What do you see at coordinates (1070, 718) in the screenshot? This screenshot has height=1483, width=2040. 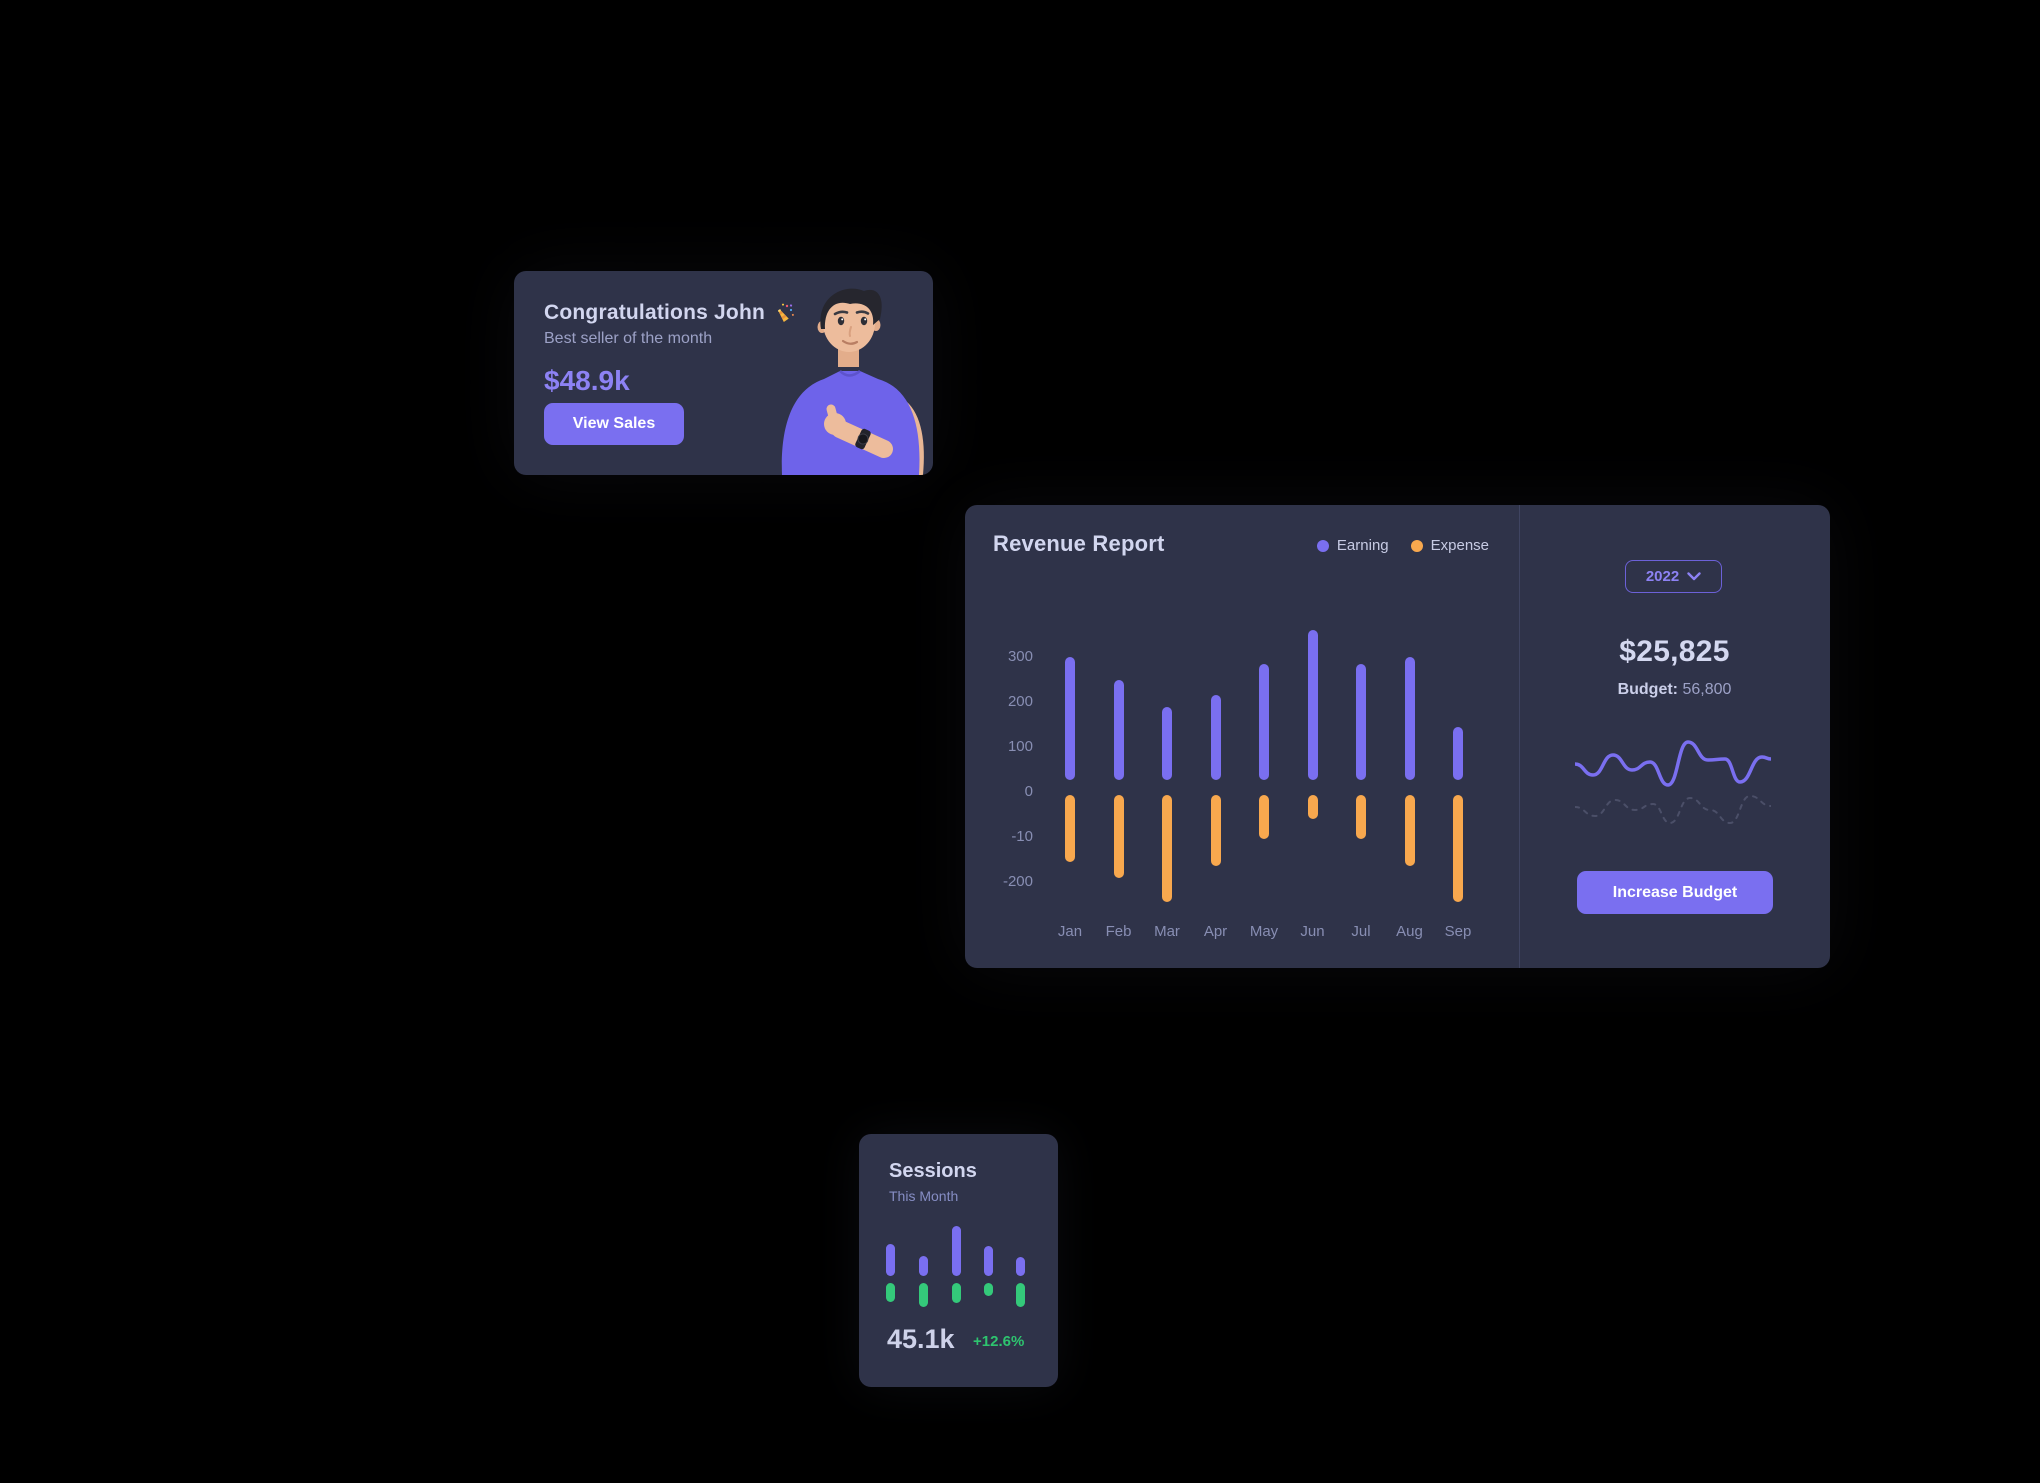 I see `bar-earning-Jan` at bounding box center [1070, 718].